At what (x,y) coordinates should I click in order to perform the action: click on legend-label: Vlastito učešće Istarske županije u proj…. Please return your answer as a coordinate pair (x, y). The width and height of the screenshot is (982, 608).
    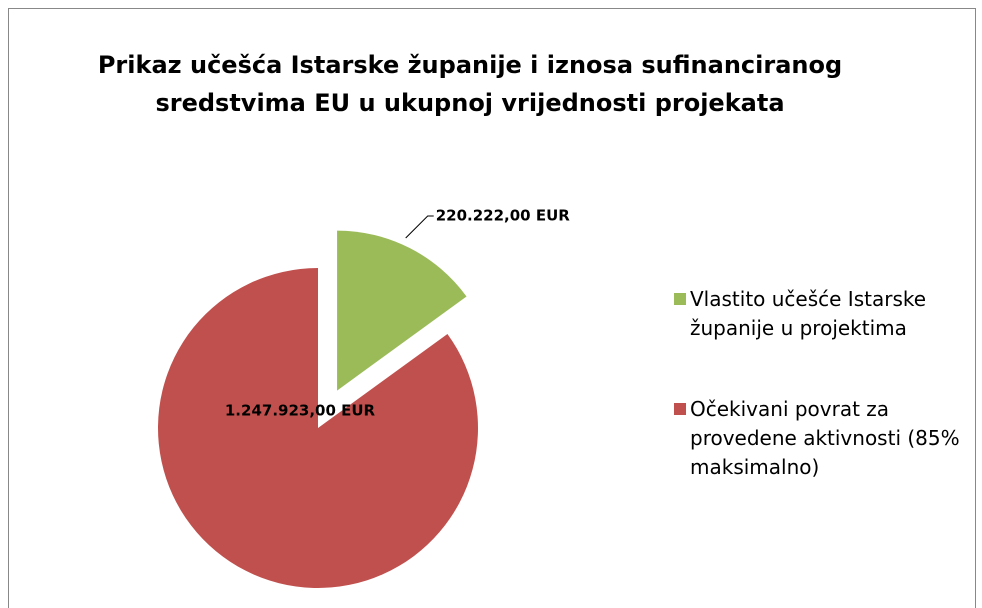
    Looking at the image, I should click on (808, 313).